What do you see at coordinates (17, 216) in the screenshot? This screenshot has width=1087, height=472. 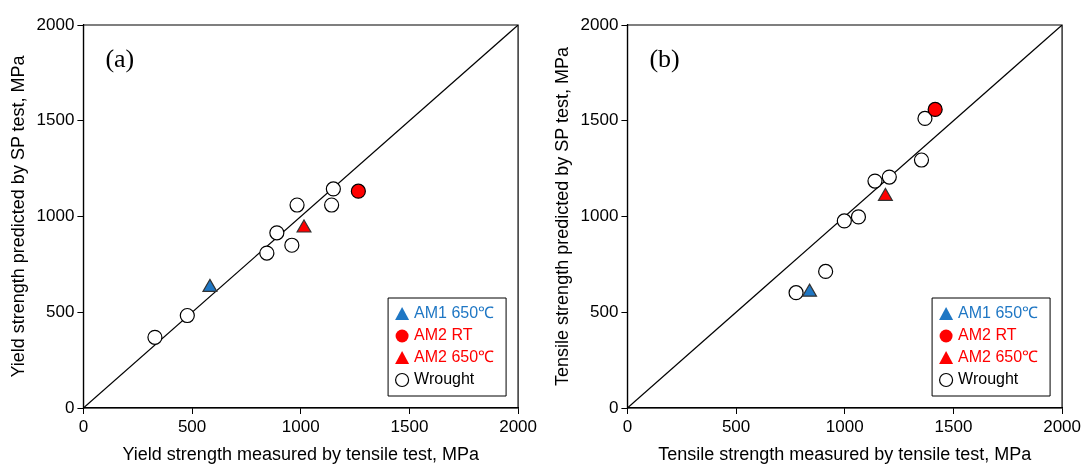 I see `y-axis-title: Yield strength predicted by SP test, MPa` at bounding box center [17, 216].